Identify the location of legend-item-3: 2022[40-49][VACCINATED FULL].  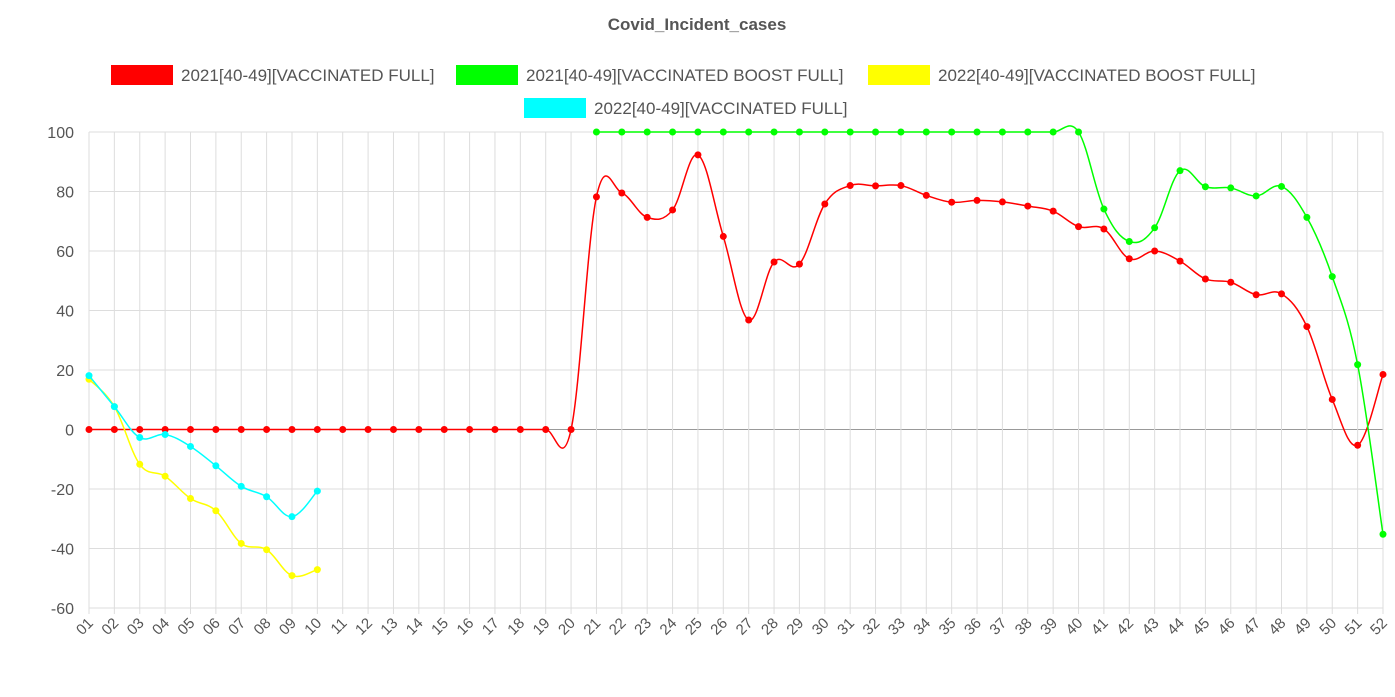
(686, 108).